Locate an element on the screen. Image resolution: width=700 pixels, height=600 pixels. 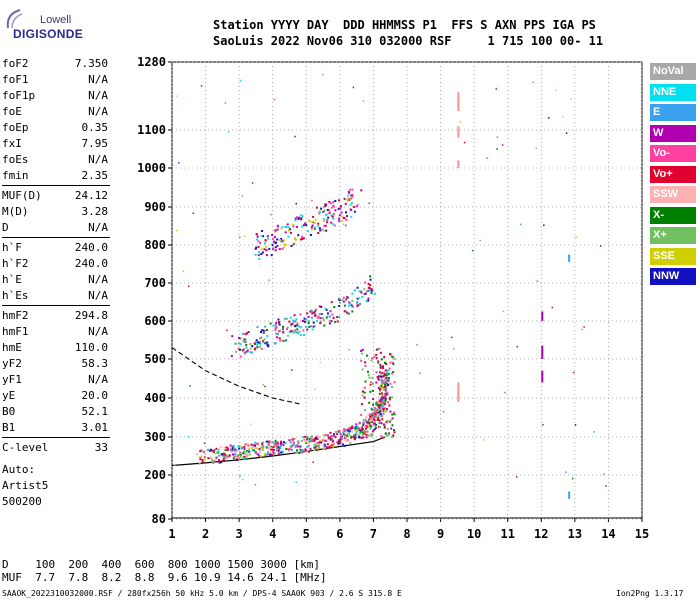
param-row: fmin 2.35 is located at coordinates (55, 176).